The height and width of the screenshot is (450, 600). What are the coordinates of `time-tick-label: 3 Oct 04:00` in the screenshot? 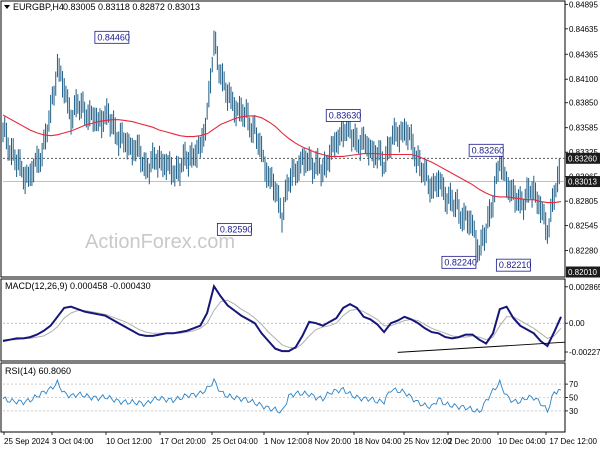 It's located at (73, 441).